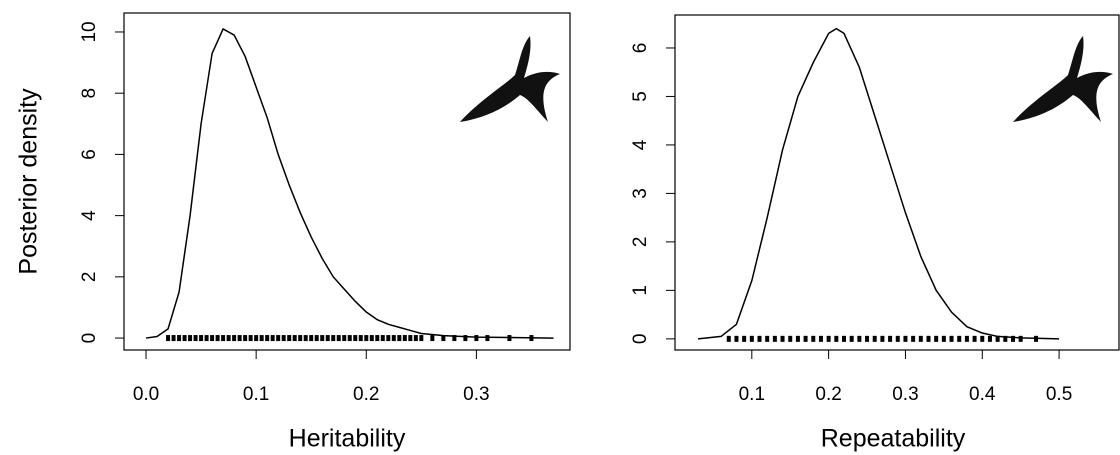 The height and width of the screenshot is (455, 1120). What do you see at coordinates (640, 96) in the screenshot?
I see `y-tick-label: 5` at bounding box center [640, 96].